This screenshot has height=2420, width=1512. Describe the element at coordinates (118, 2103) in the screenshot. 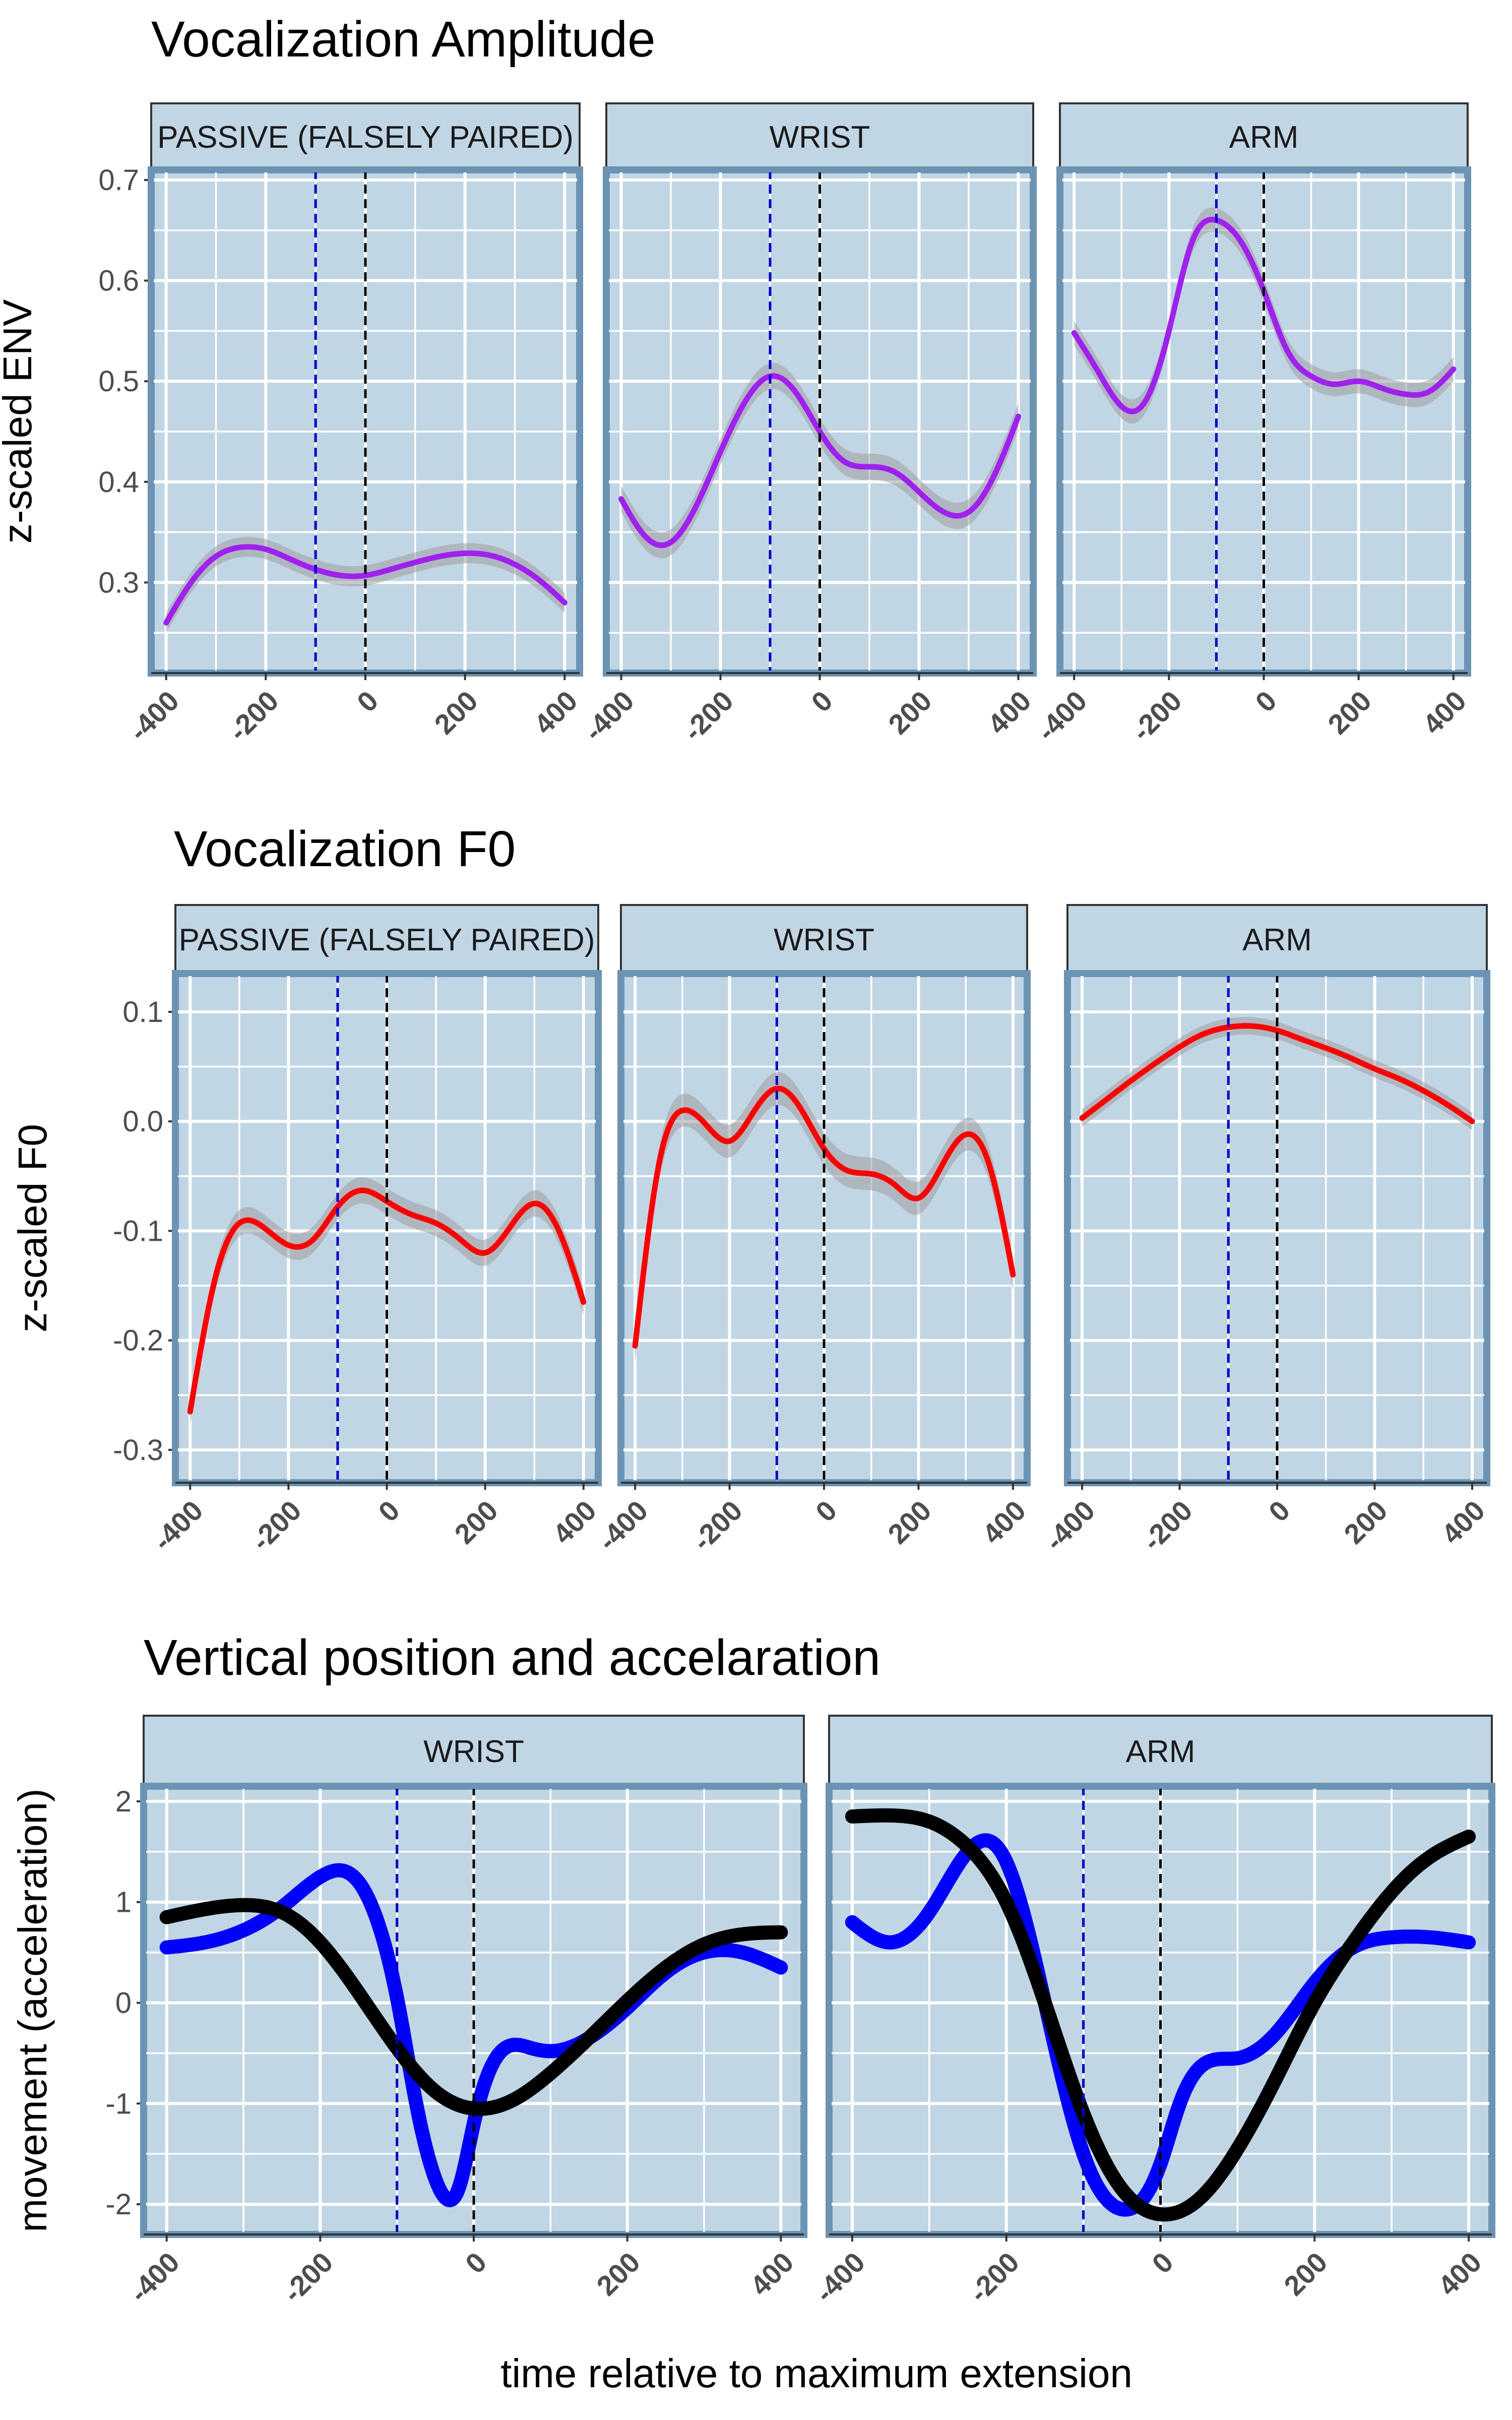

I see `y-tick-label: -1` at that location.